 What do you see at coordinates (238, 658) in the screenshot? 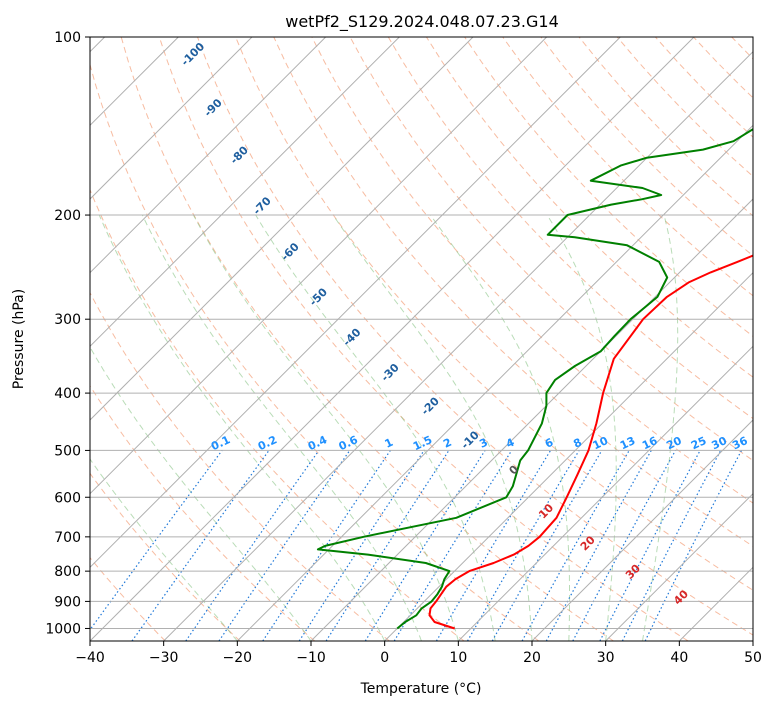
I see `x-tick-label: −20` at bounding box center [238, 658].